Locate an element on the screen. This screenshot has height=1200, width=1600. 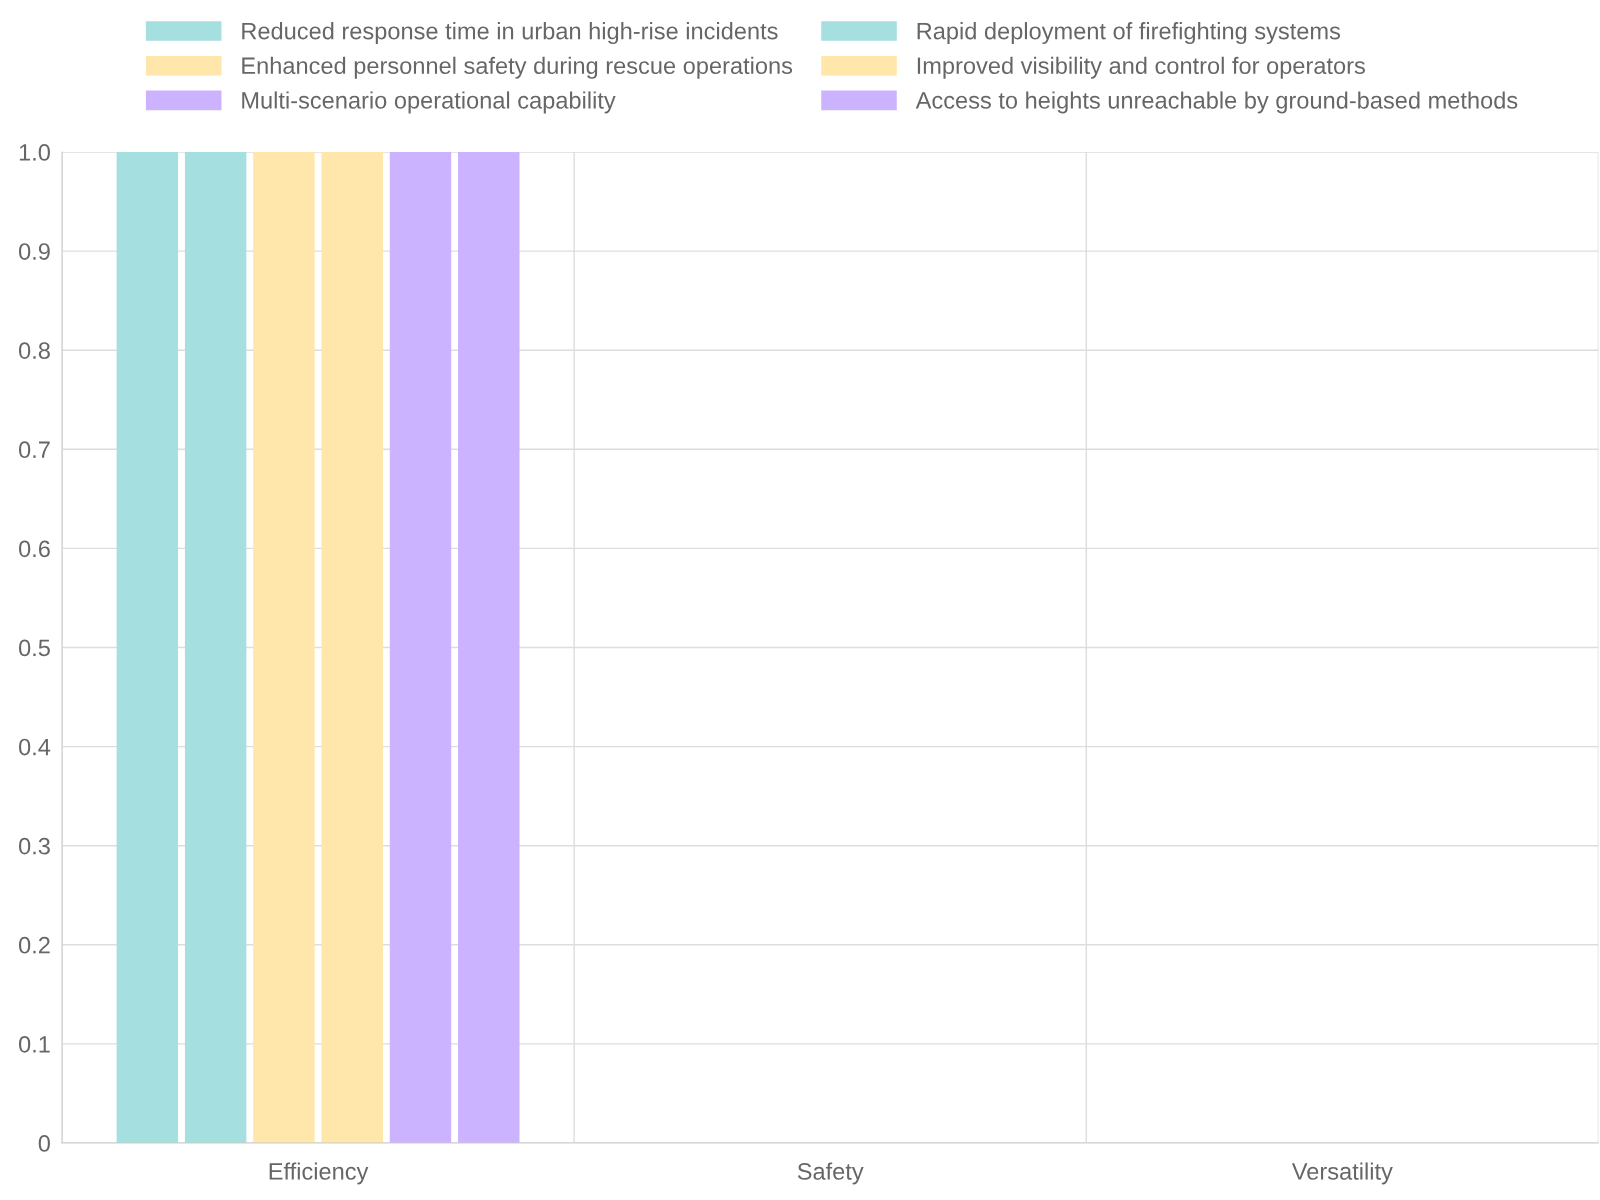
legend-label: Access to heights unreachable by ground-based methods is located at coordinates (1216, 102).